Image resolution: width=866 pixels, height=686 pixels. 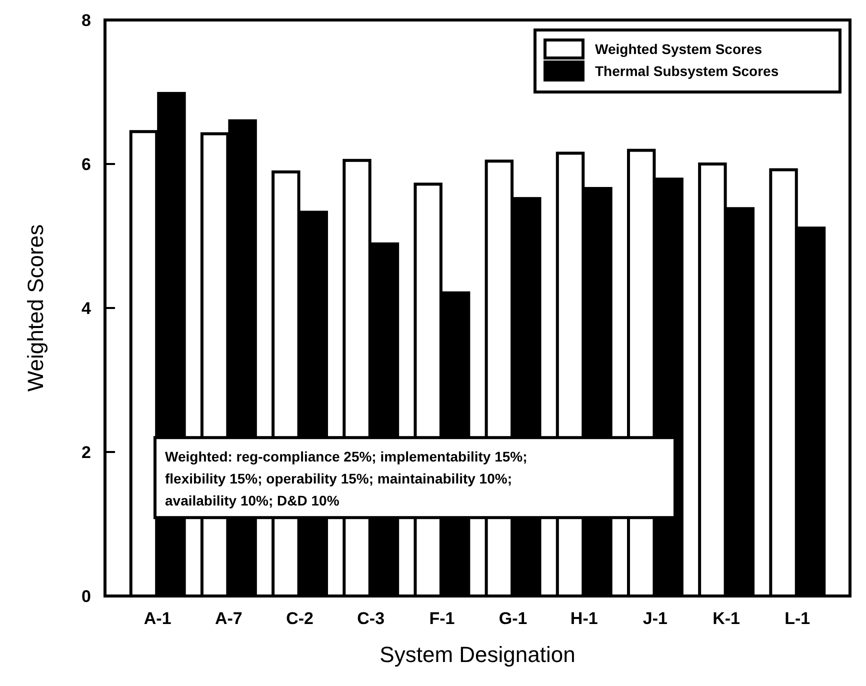 I want to click on x-tick-label: G-1, so click(x=513, y=618).